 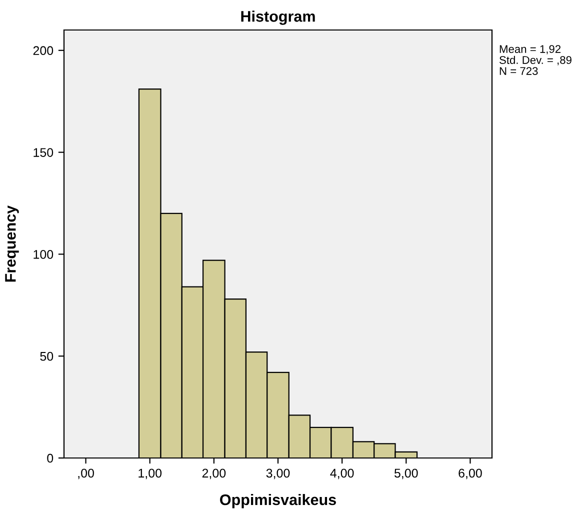 What do you see at coordinates (44, 152) in the screenshot?
I see `y-tick-label: 150` at bounding box center [44, 152].